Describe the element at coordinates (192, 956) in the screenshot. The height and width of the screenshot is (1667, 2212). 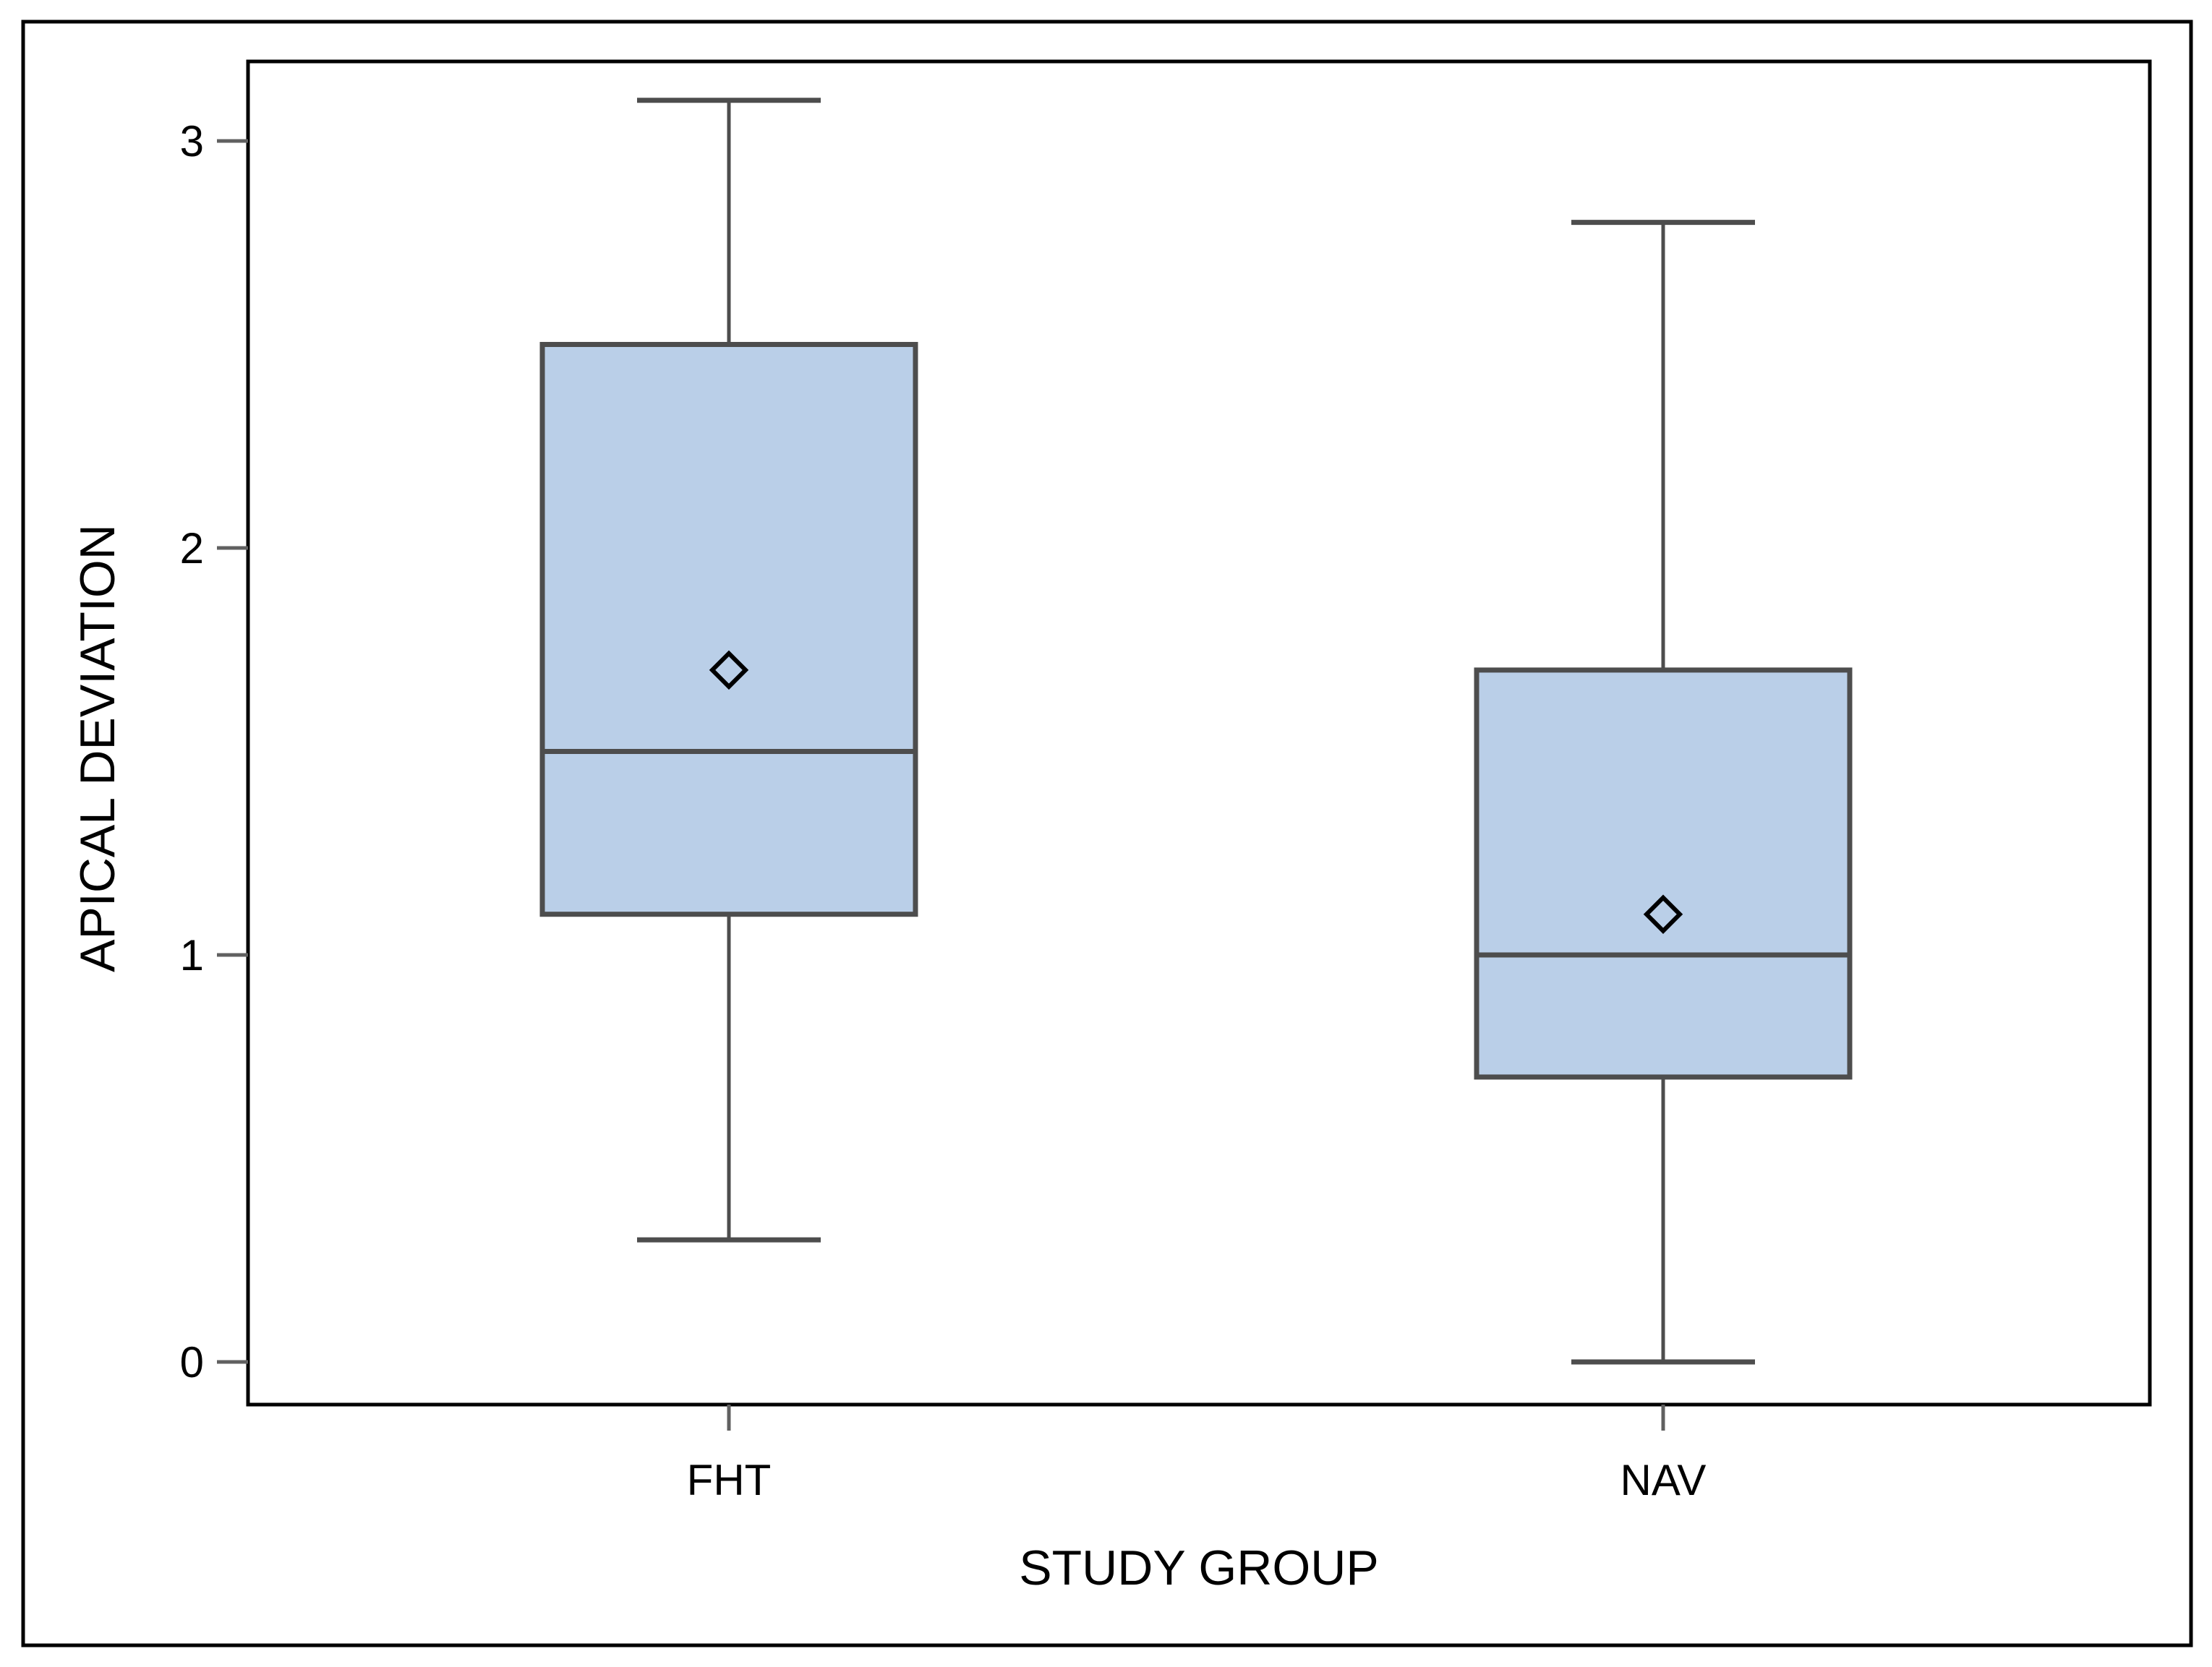
I see `y-tick-label-1: 1` at that location.